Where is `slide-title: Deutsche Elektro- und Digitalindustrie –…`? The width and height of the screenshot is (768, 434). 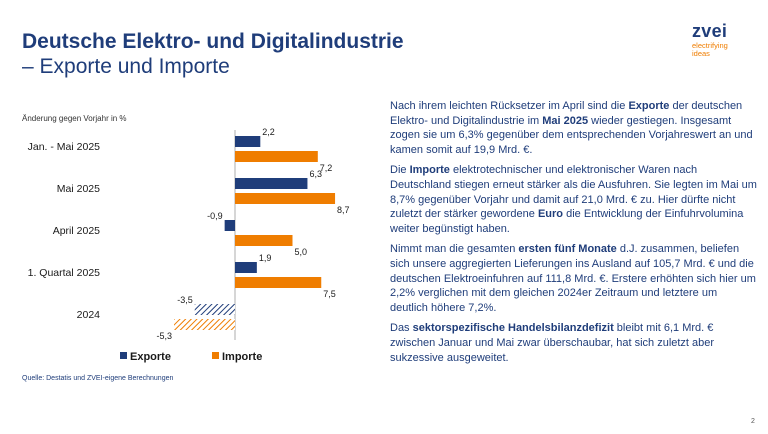
slide-title: Deutsche Elektro- und Digitalindustrie –… is located at coordinates (213, 55).